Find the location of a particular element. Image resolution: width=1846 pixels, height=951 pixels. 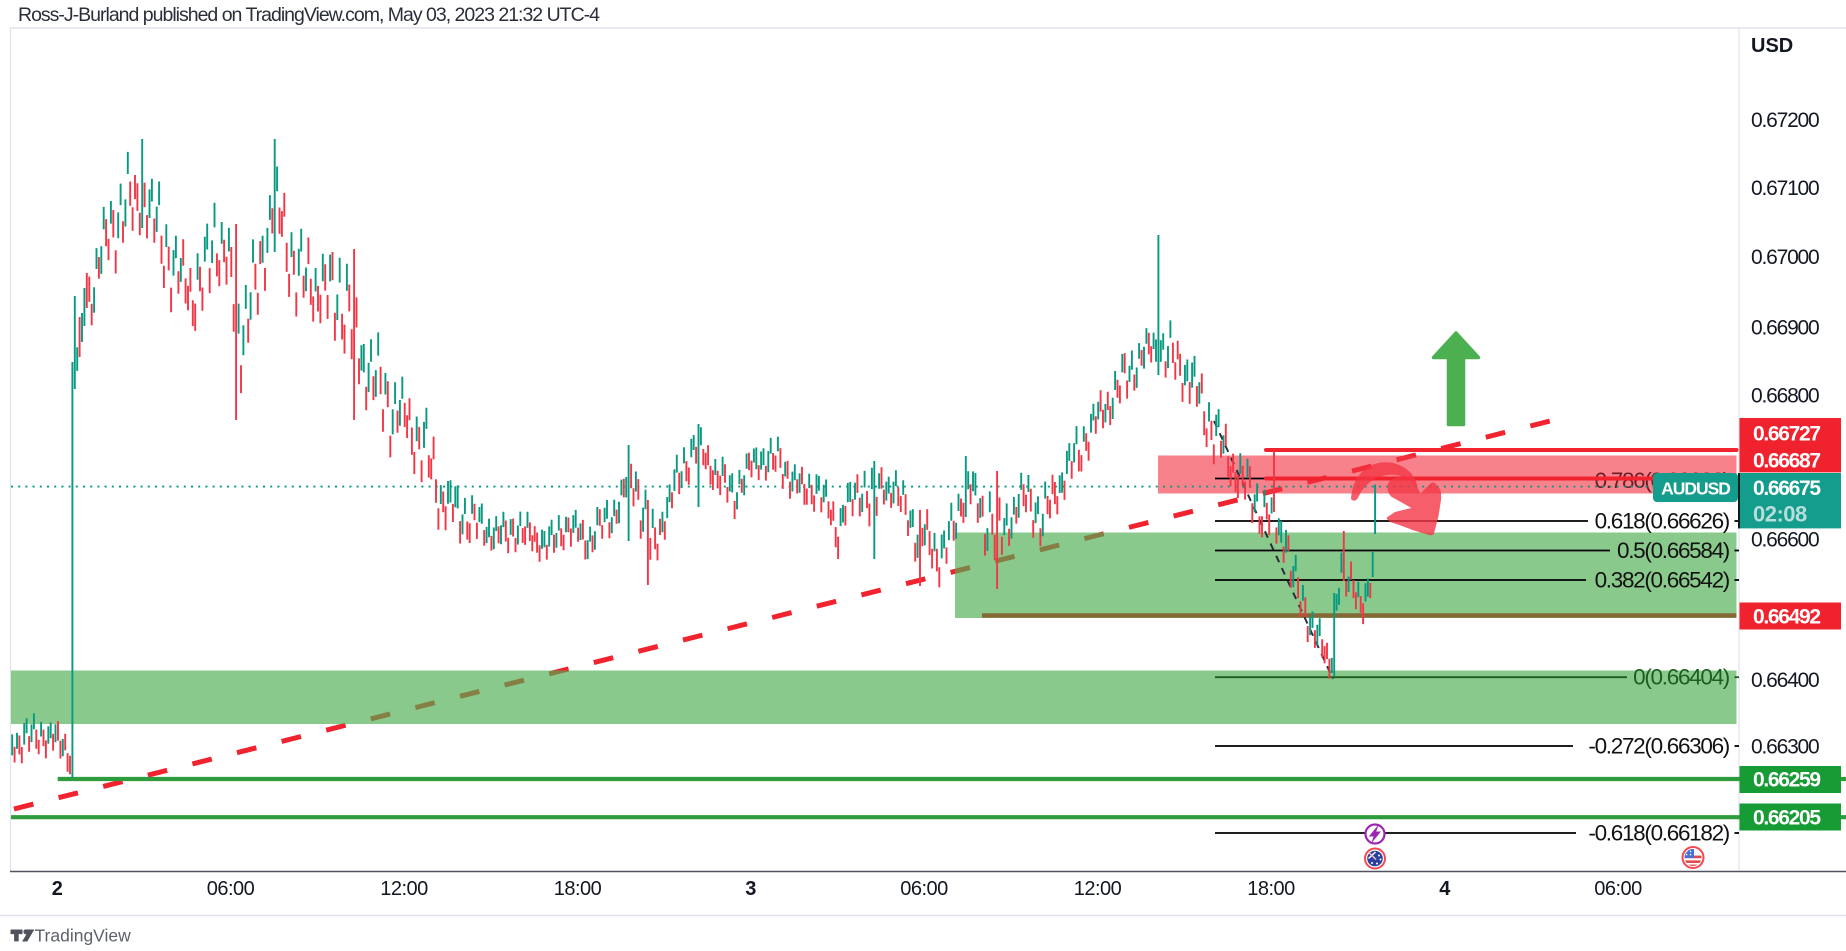

svg-text: 0.66259 is located at coordinates (1786, 780).